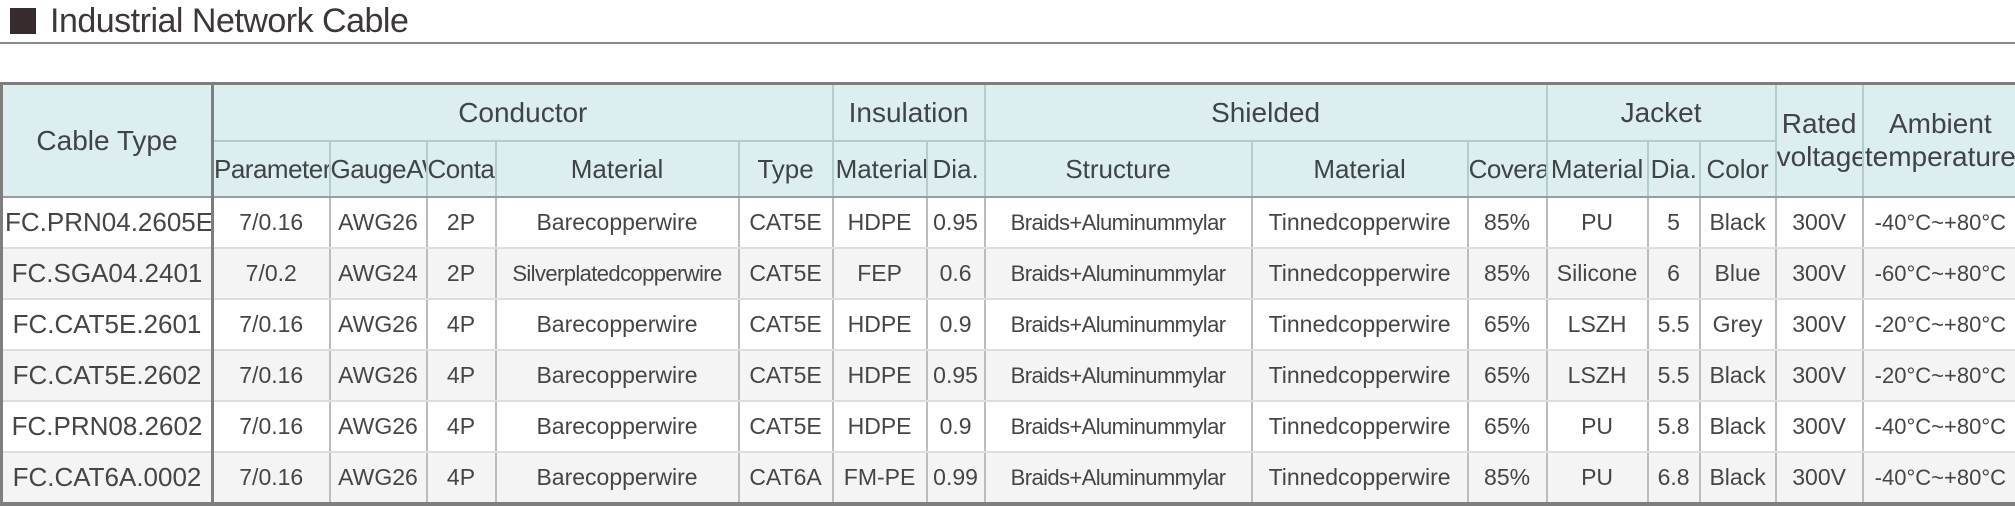  What do you see at coordinates (1939, 375) in the screenshot?
I see `cell-ambient-temperature: -20°C~+80°C` at bounding box center [1939, 375].